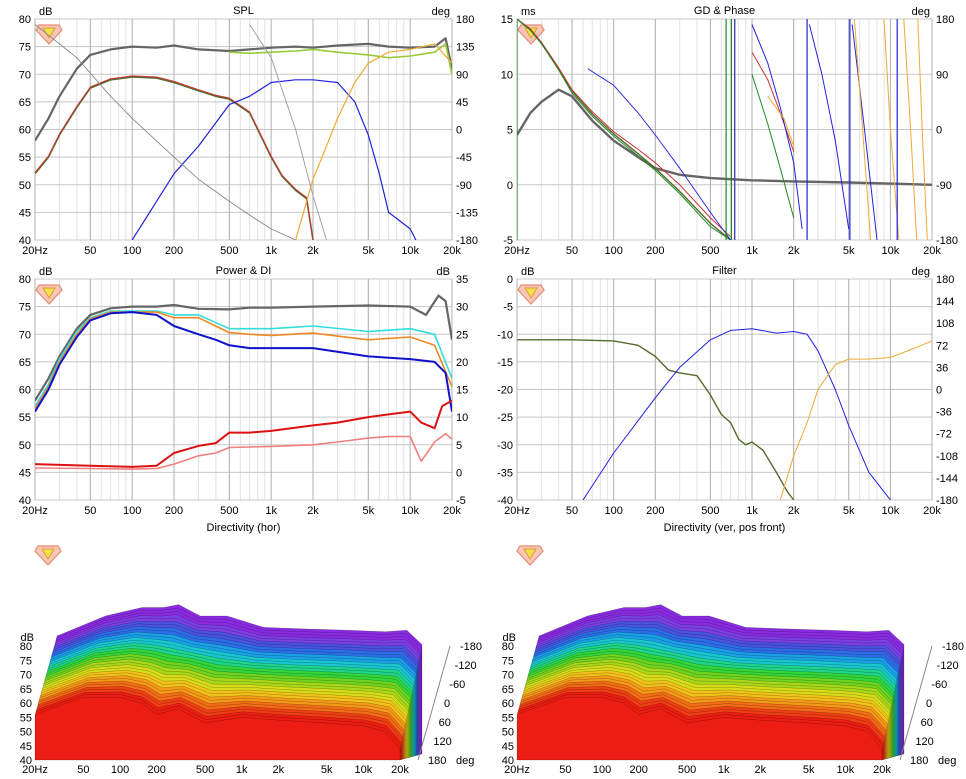 Image resolution: width=966 pixels, height=779 pixels. What do you see at coordinates (655, 511) in the screenshot?
I see `x-tick-label: 200` at bounding box center [655, 511].